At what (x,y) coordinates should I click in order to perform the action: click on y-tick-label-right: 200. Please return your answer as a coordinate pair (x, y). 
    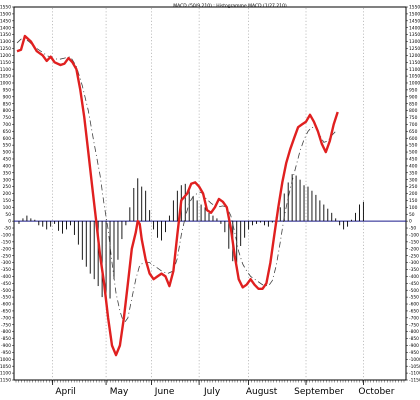
    Looking at the image, I should click on (413, 194).